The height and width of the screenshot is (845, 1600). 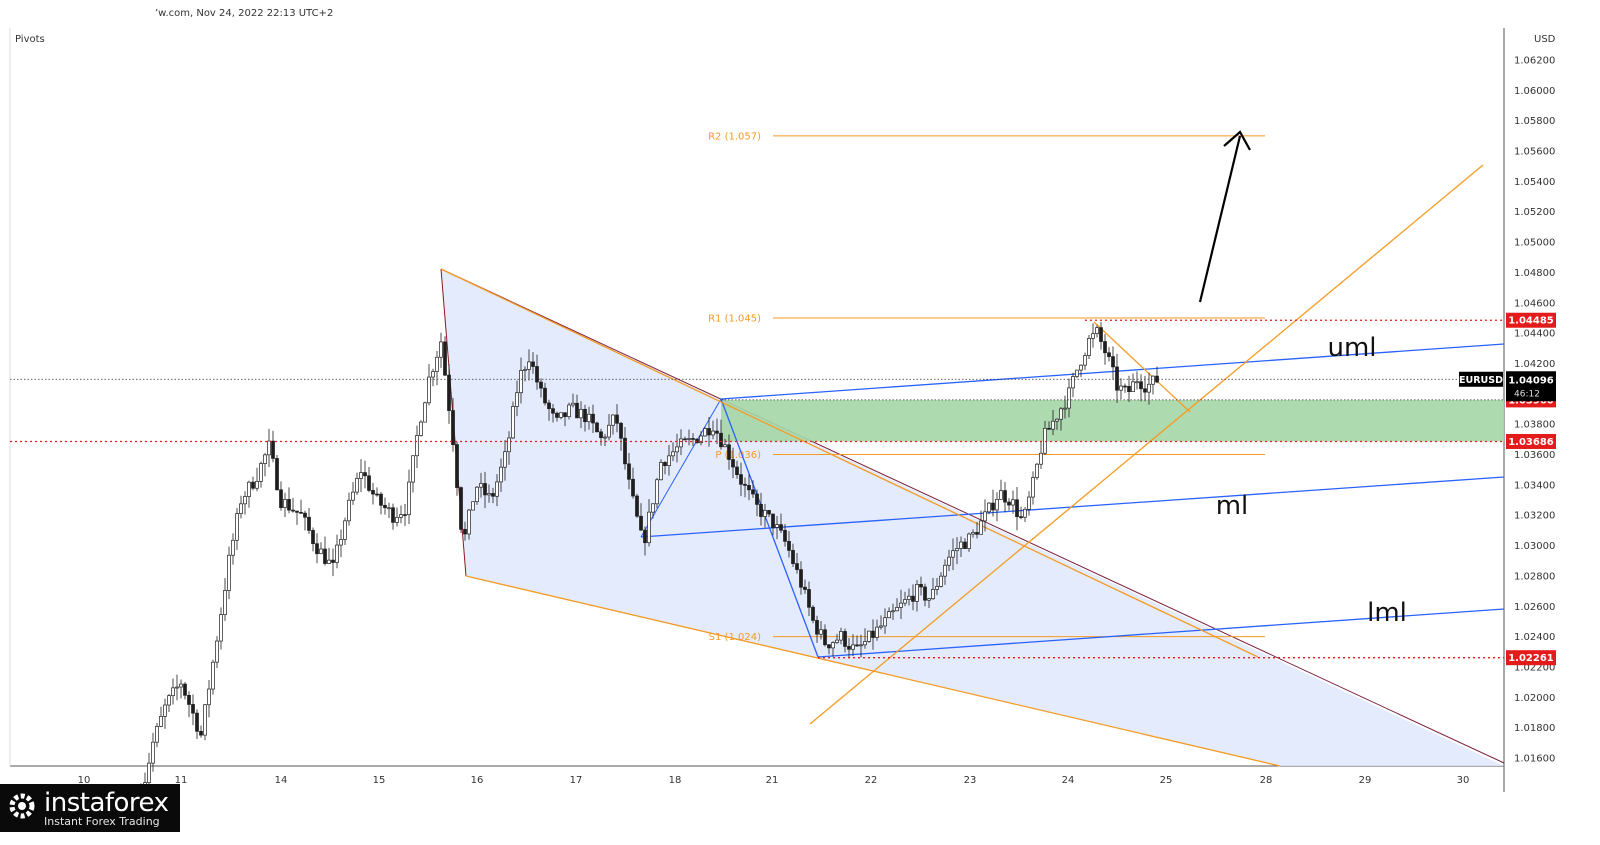 What do you see at coordinates (1534, 425) in the screenshot?
I see `price-tick-label: 1.03800` at bounding box center [1534, 425].